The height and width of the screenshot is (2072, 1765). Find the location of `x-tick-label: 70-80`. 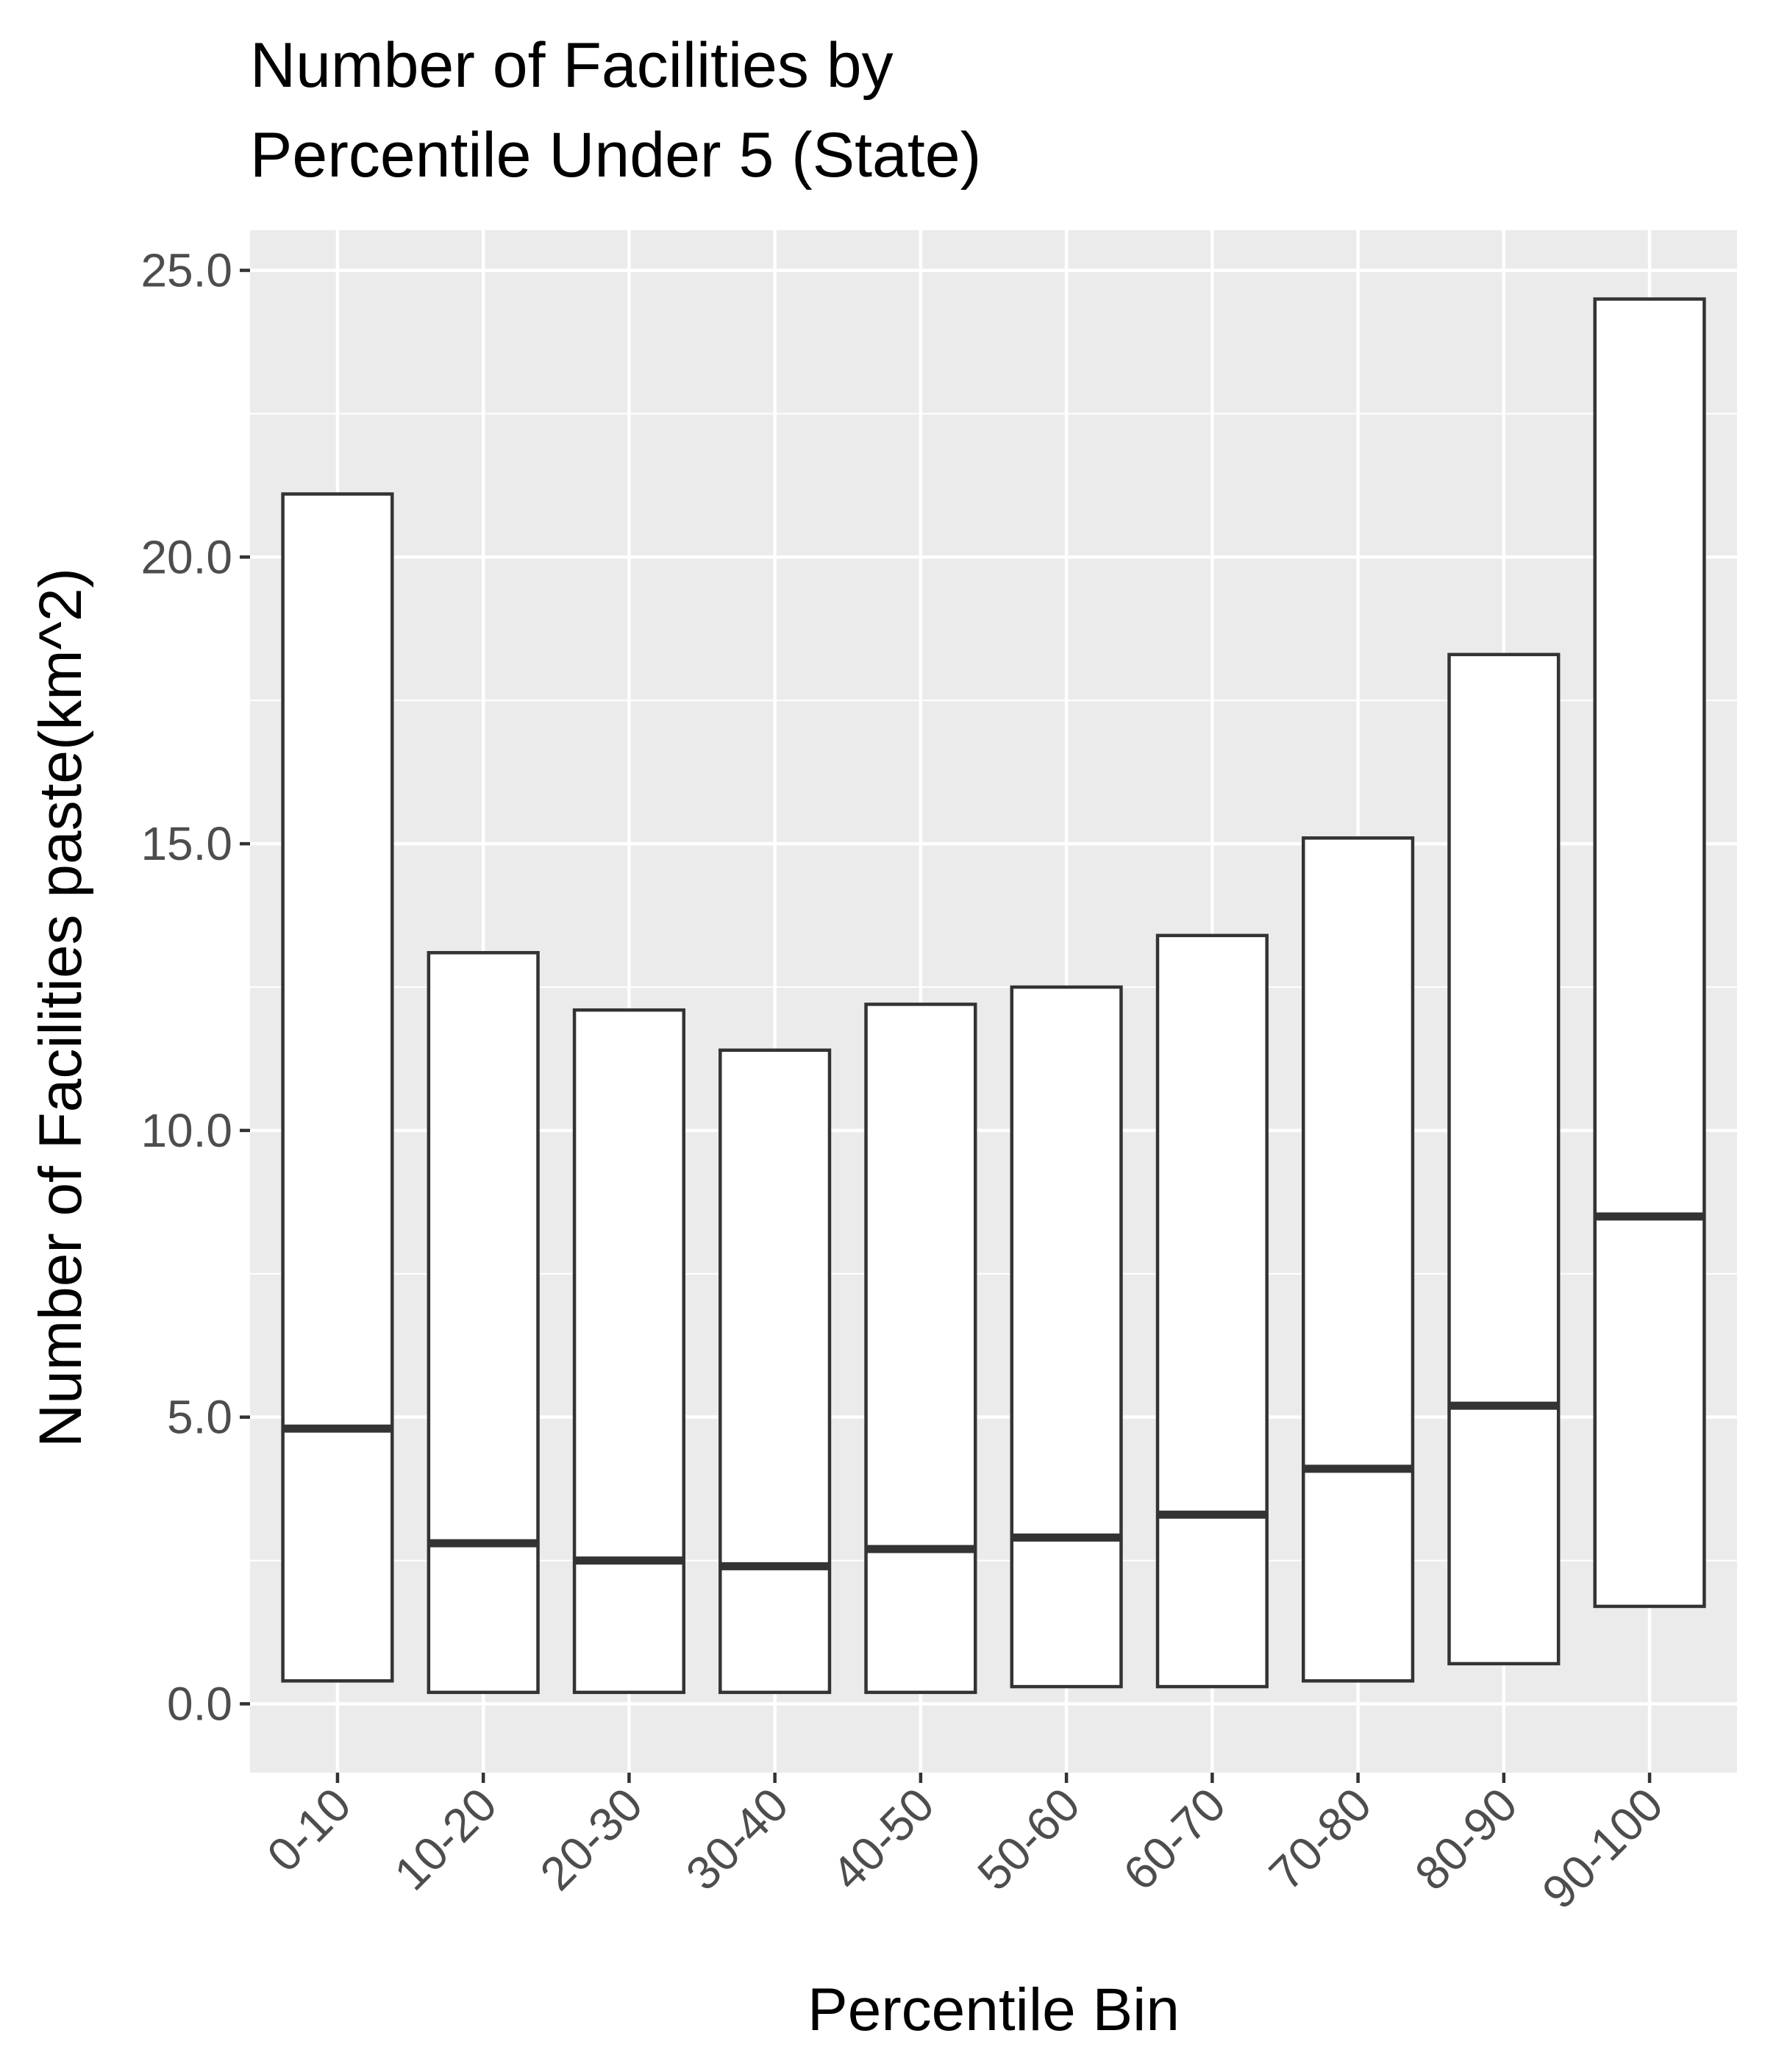

x-tick-label: 70-80 is located at coordinates (1320, 1839).